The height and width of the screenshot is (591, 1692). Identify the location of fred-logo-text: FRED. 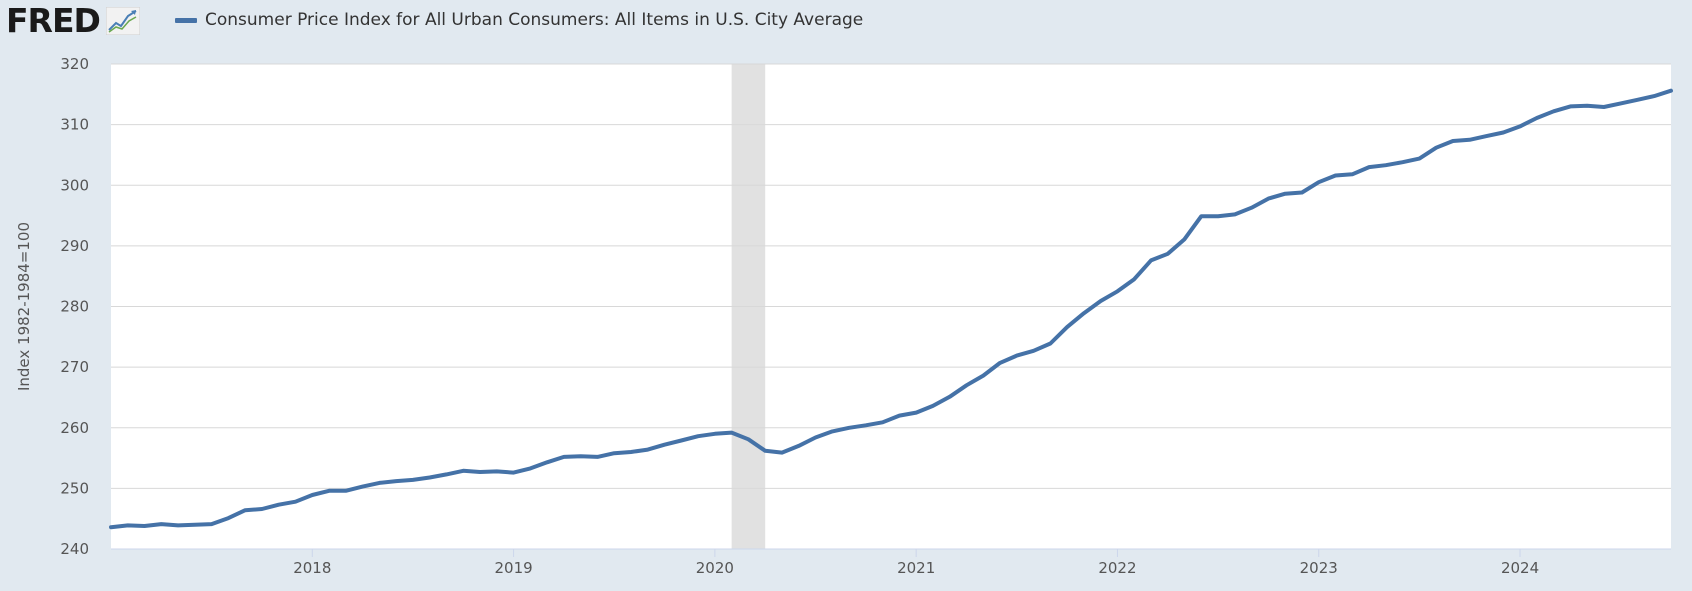
(53, 20).